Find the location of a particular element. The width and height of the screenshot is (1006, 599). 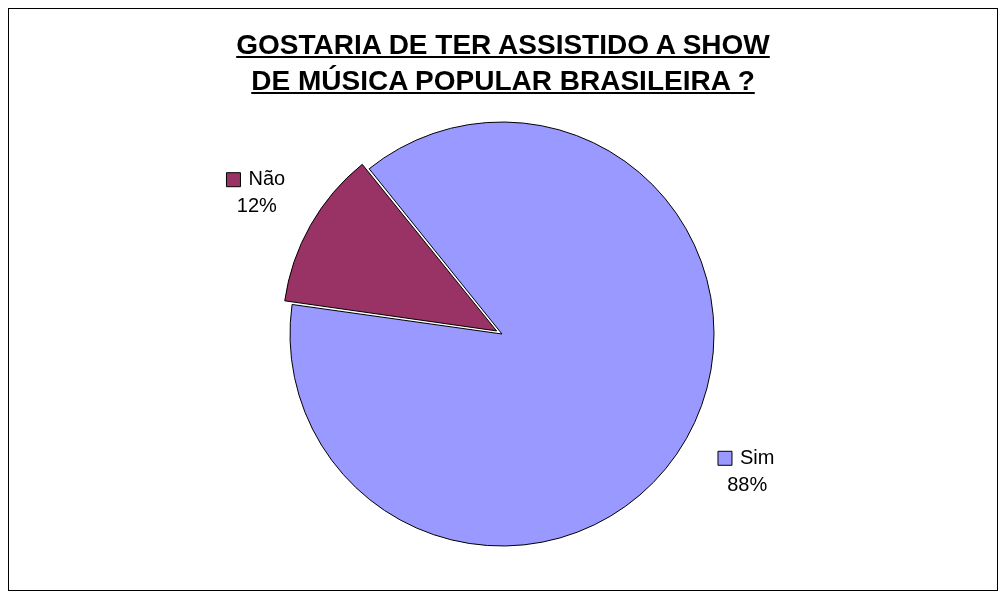

data-label: 88% is located at coordinates (747, 483).